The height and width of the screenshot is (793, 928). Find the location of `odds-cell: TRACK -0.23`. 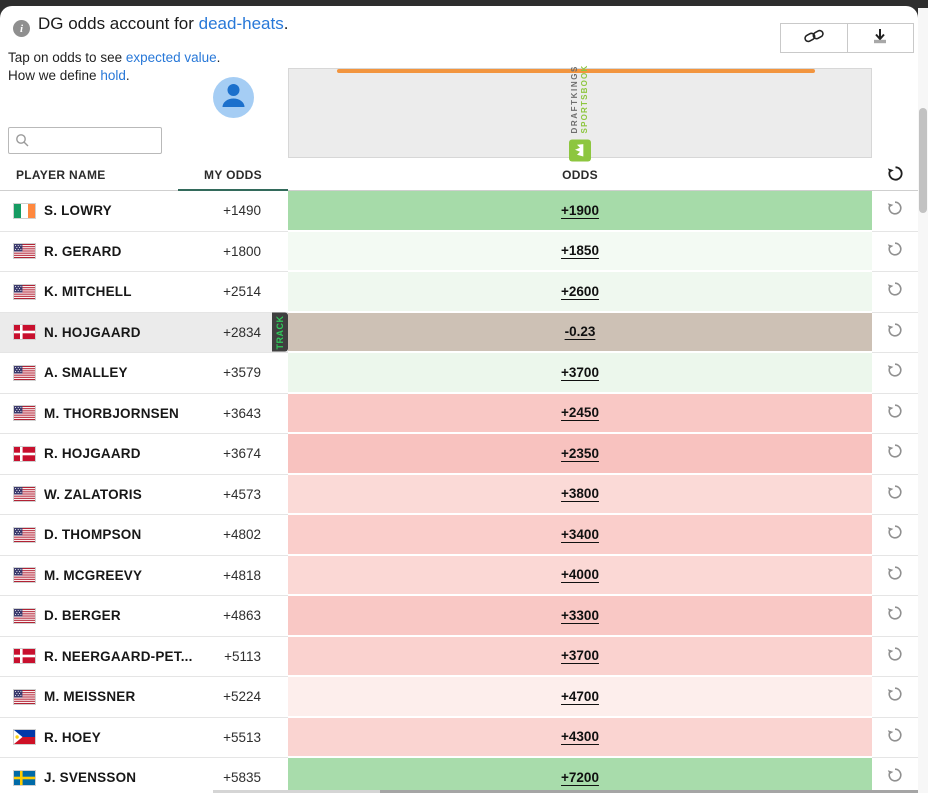

odds-cell: TRACK -0.23 is located at coordinates (572, 332).